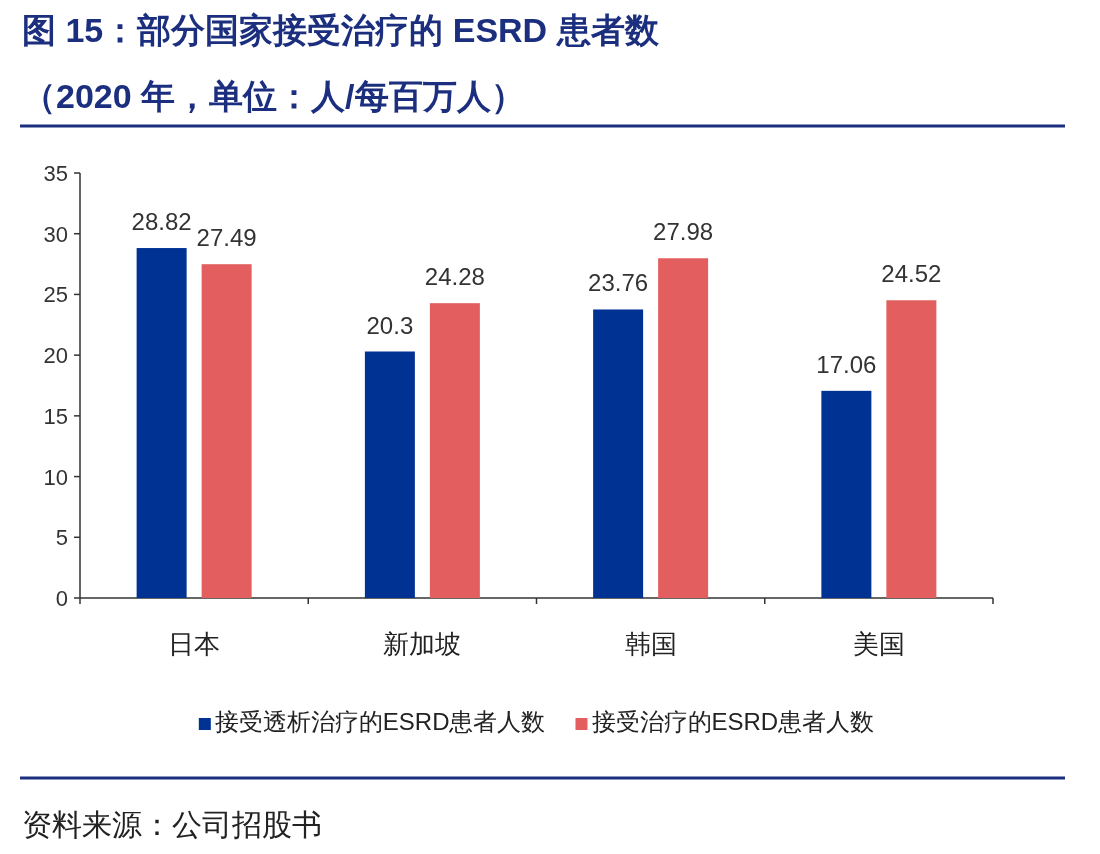  Describe the element at coordinates (733, 721) in the screenshot. I see `legend-label: 接受治疗的ESRD患者人数` at that location.